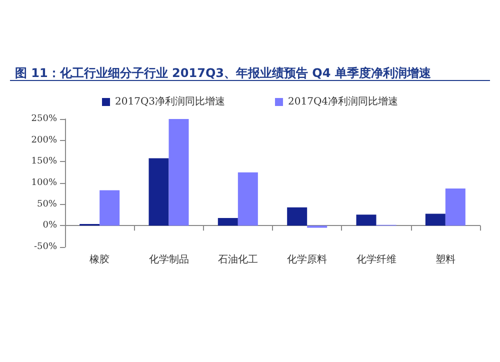 The width and height of the screenshot is (500, 362). I want to click on y-tick-label: 150%, so click(44, 161).